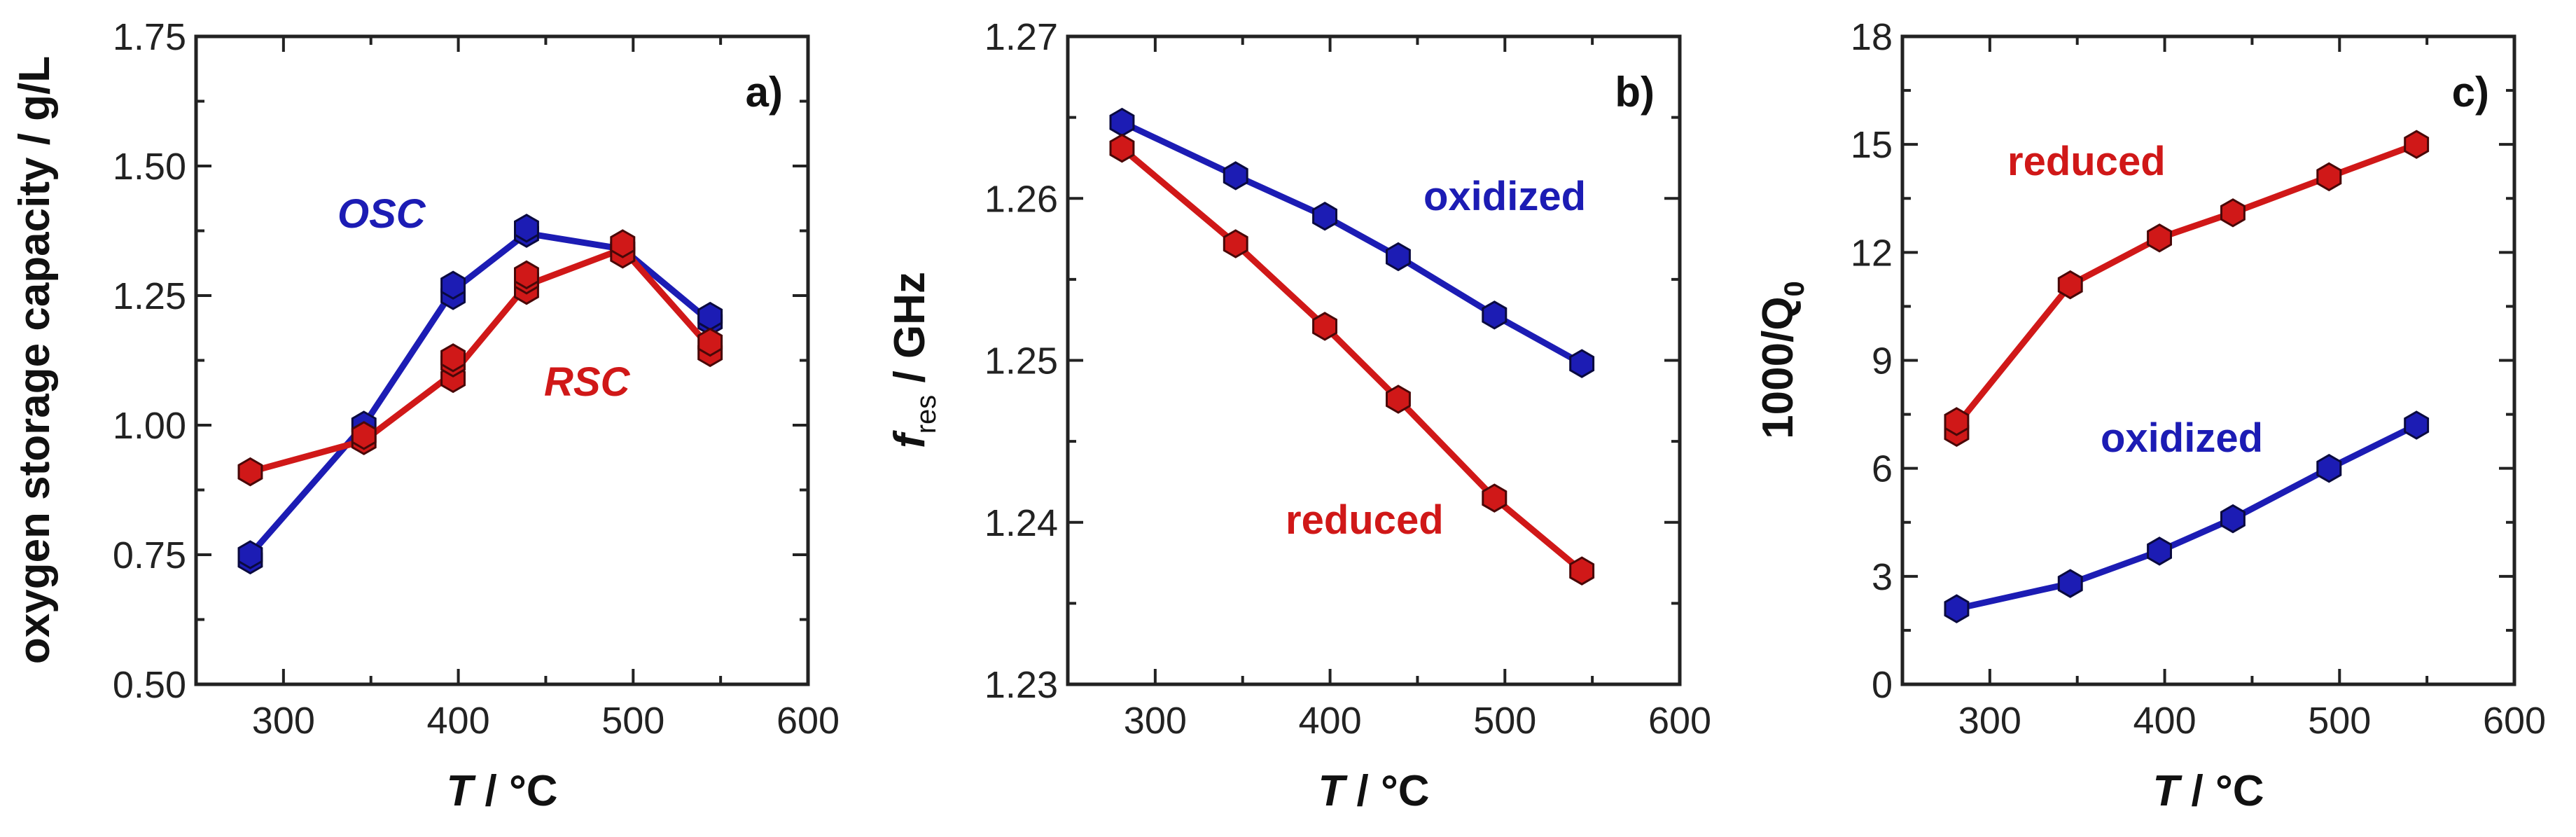 This screenshot has height=837, width=2576. Describe the element at coordinates (1882, 685) in the screenshot. I see `y-tick-label: 0` at that location.